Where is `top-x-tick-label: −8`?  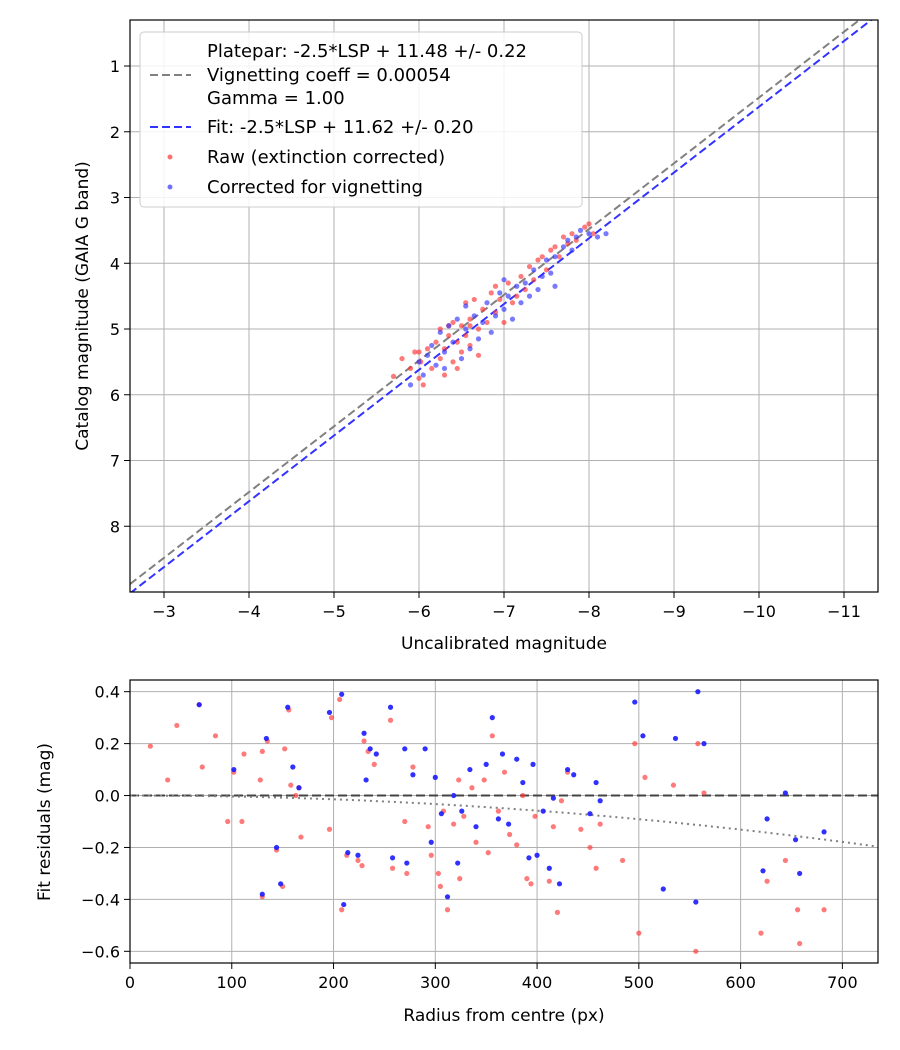
top-x-tick-label: −8 is located at coordinates (589, 611).